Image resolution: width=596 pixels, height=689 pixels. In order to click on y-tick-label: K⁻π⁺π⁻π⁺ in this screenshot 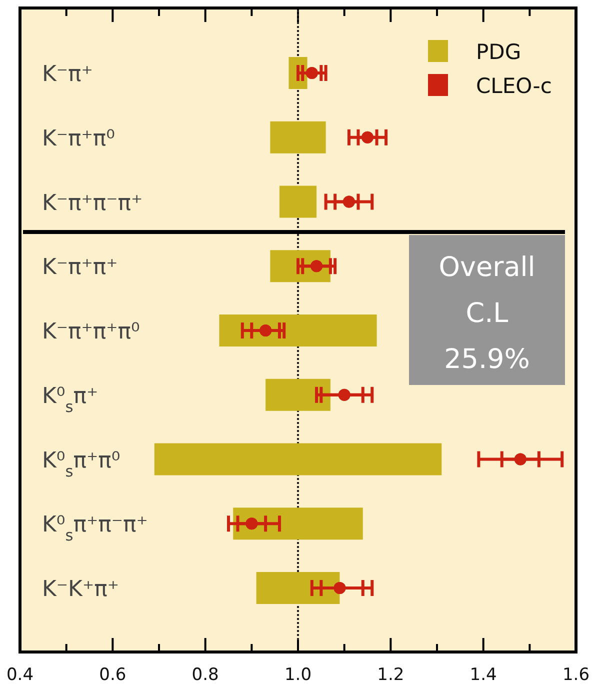, I will do `click(92, 203)`.